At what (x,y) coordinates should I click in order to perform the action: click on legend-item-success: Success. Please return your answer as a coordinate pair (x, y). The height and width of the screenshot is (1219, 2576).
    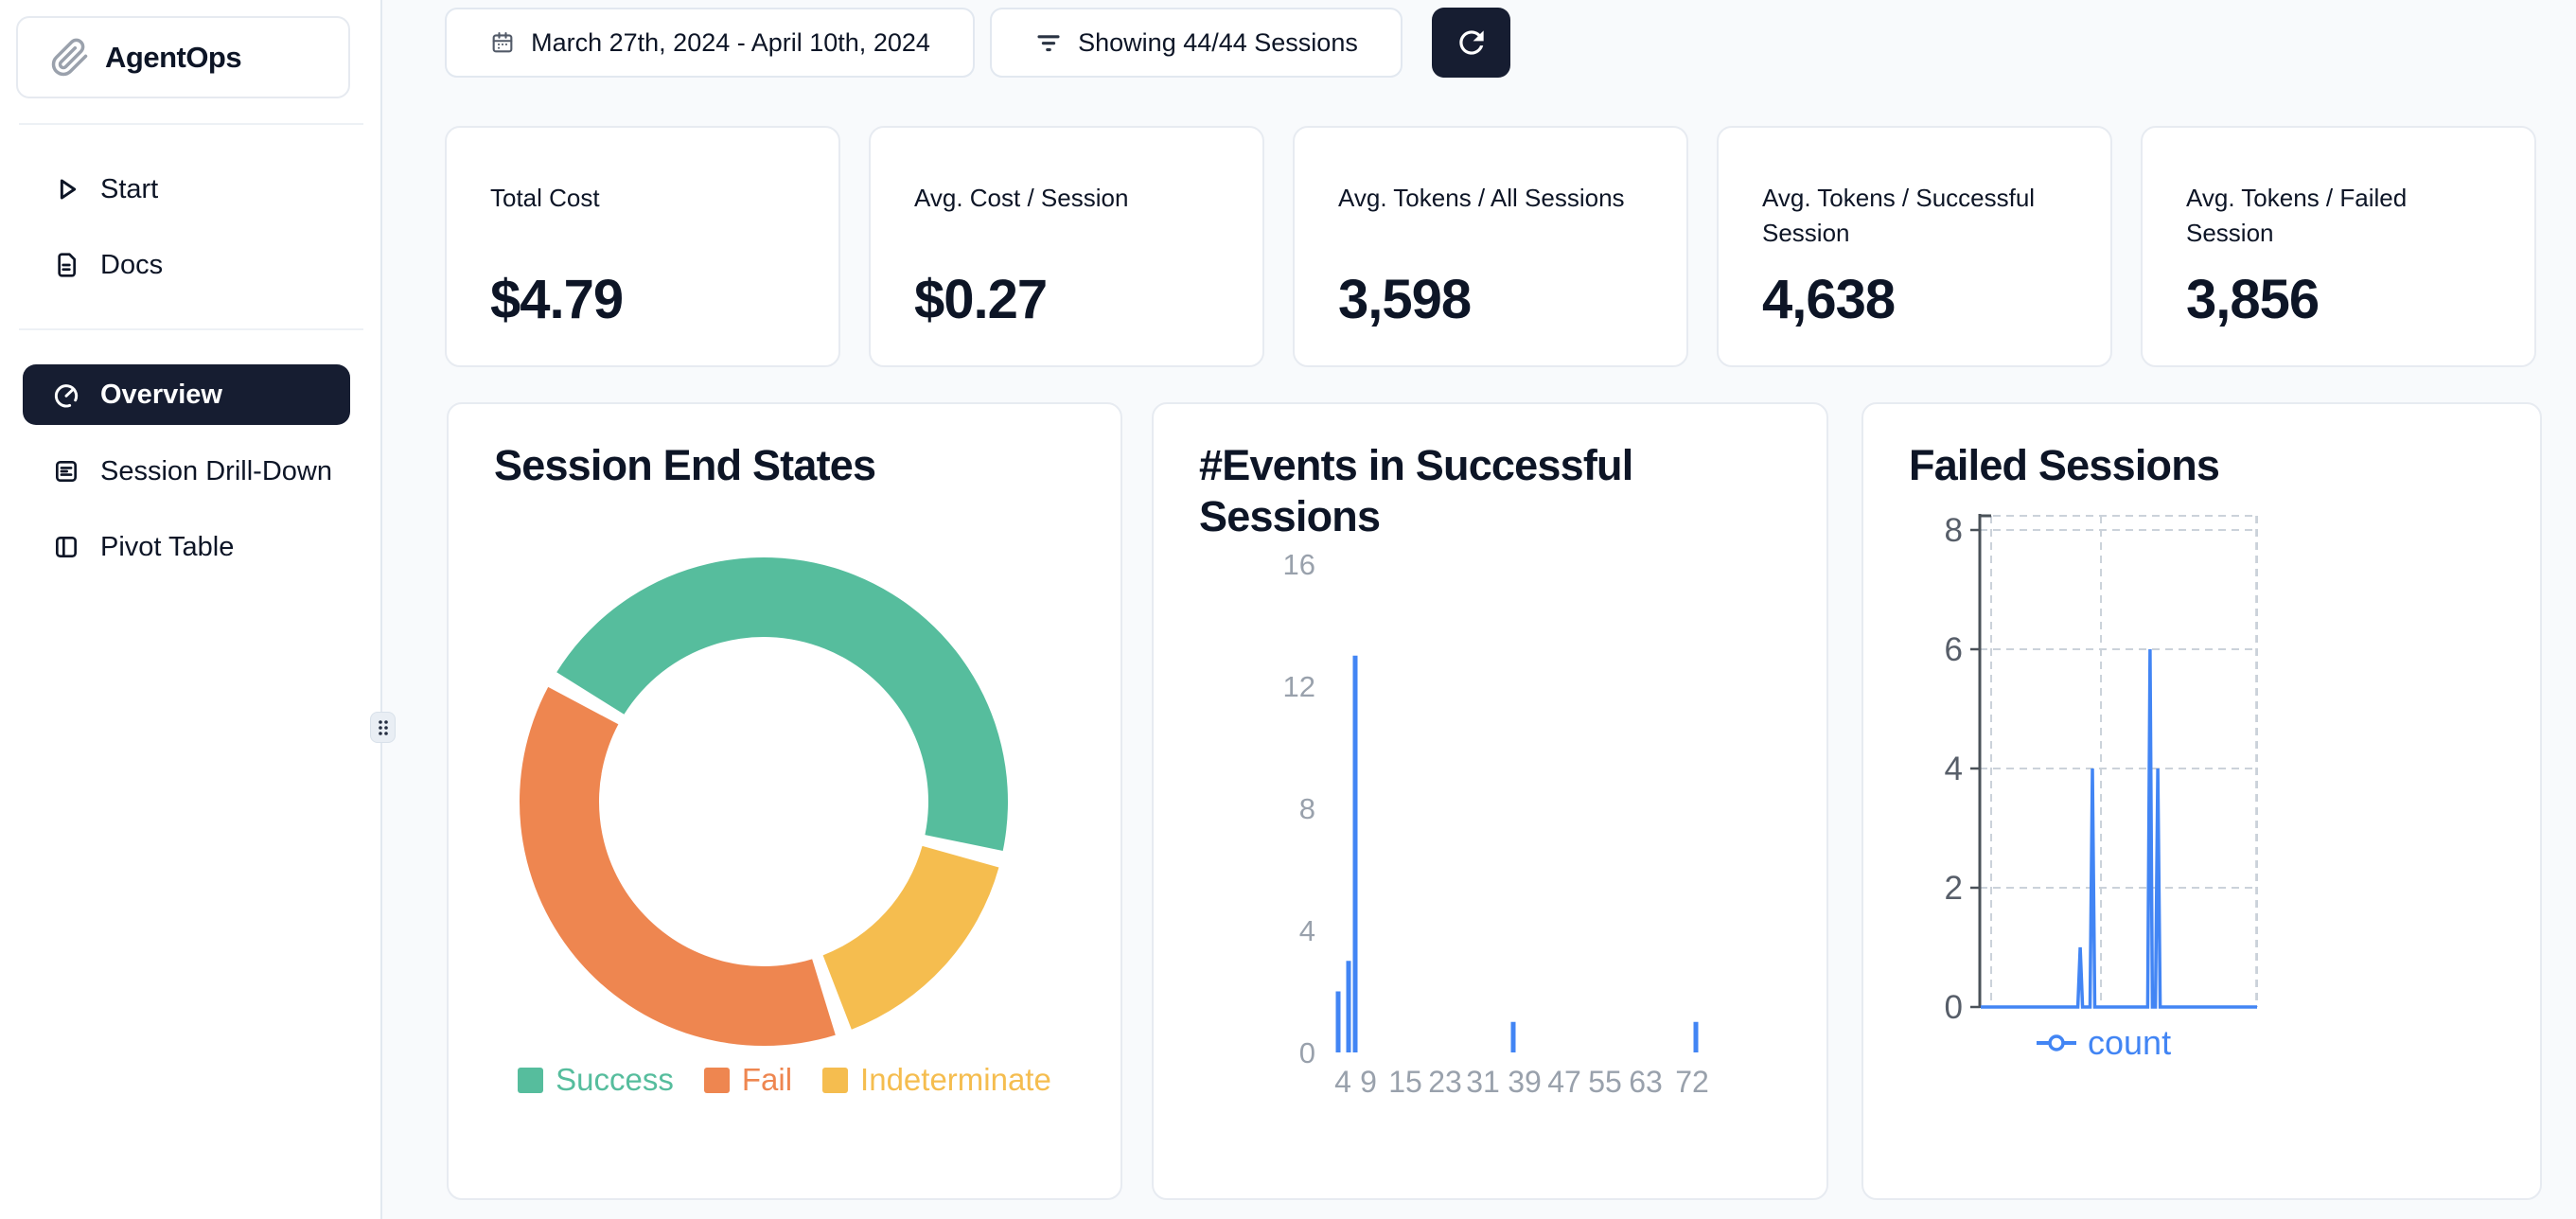
    Looking at the image, I should click on (596, 1080).